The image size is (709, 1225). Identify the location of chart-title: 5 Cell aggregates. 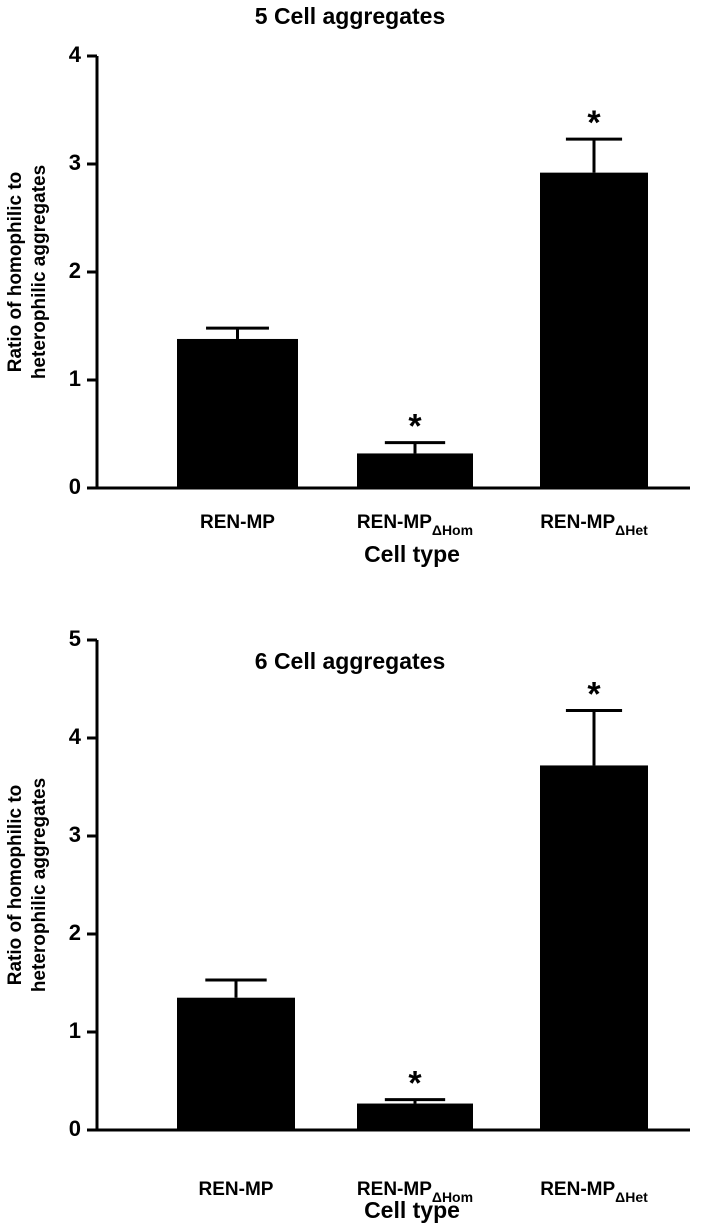
(350, 16).